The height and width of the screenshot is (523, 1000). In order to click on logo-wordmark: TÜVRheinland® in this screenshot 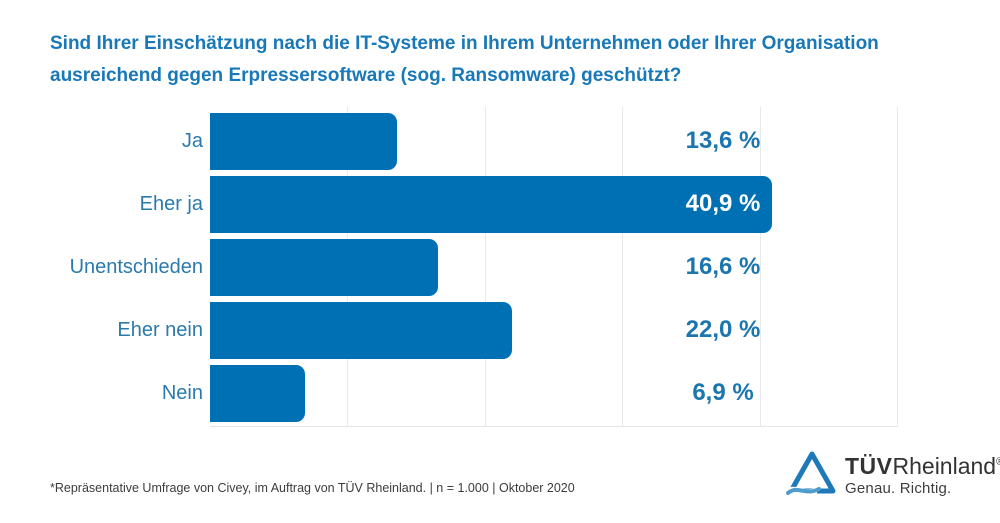, I will do `click(922, 464)`.